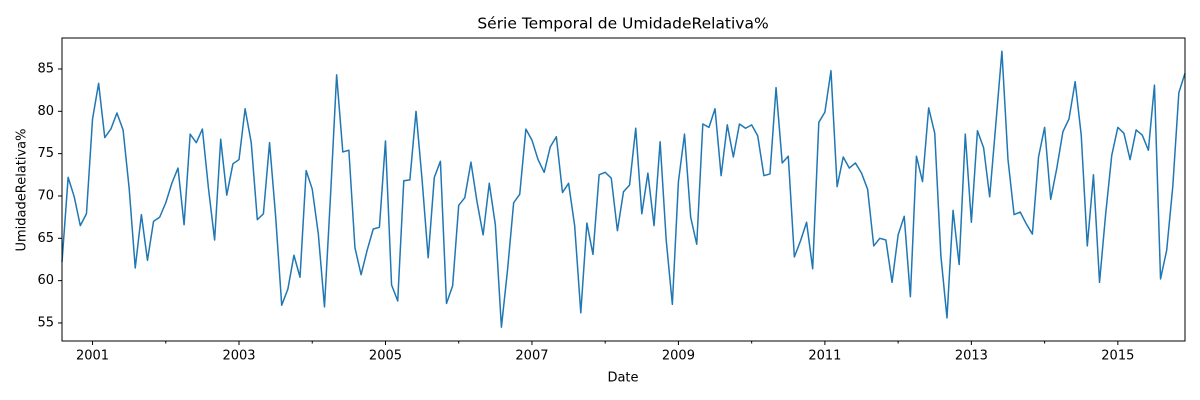  What do you see at coordinates (971, 356) in the screenshot?
I see `x-tick-label: 2013` at bounding box center [971, 356].